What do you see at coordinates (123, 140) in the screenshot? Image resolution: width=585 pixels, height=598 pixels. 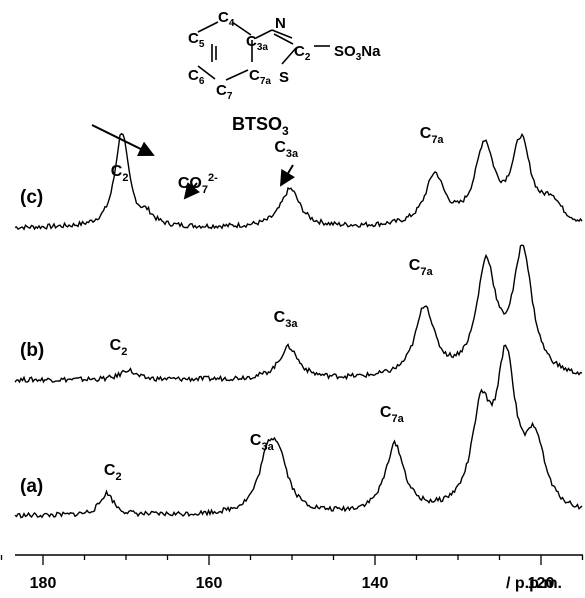 I see `arrow-co7` at bounding box center [123, 140].